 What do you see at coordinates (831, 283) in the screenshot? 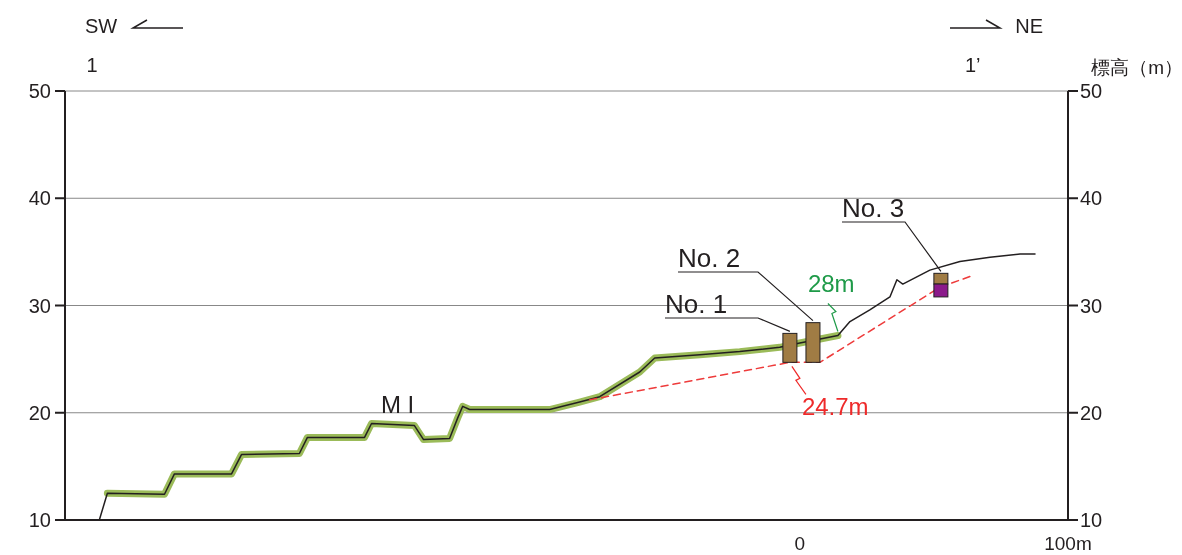
I see `annotation: 28m` at bounding box center [831, 283].